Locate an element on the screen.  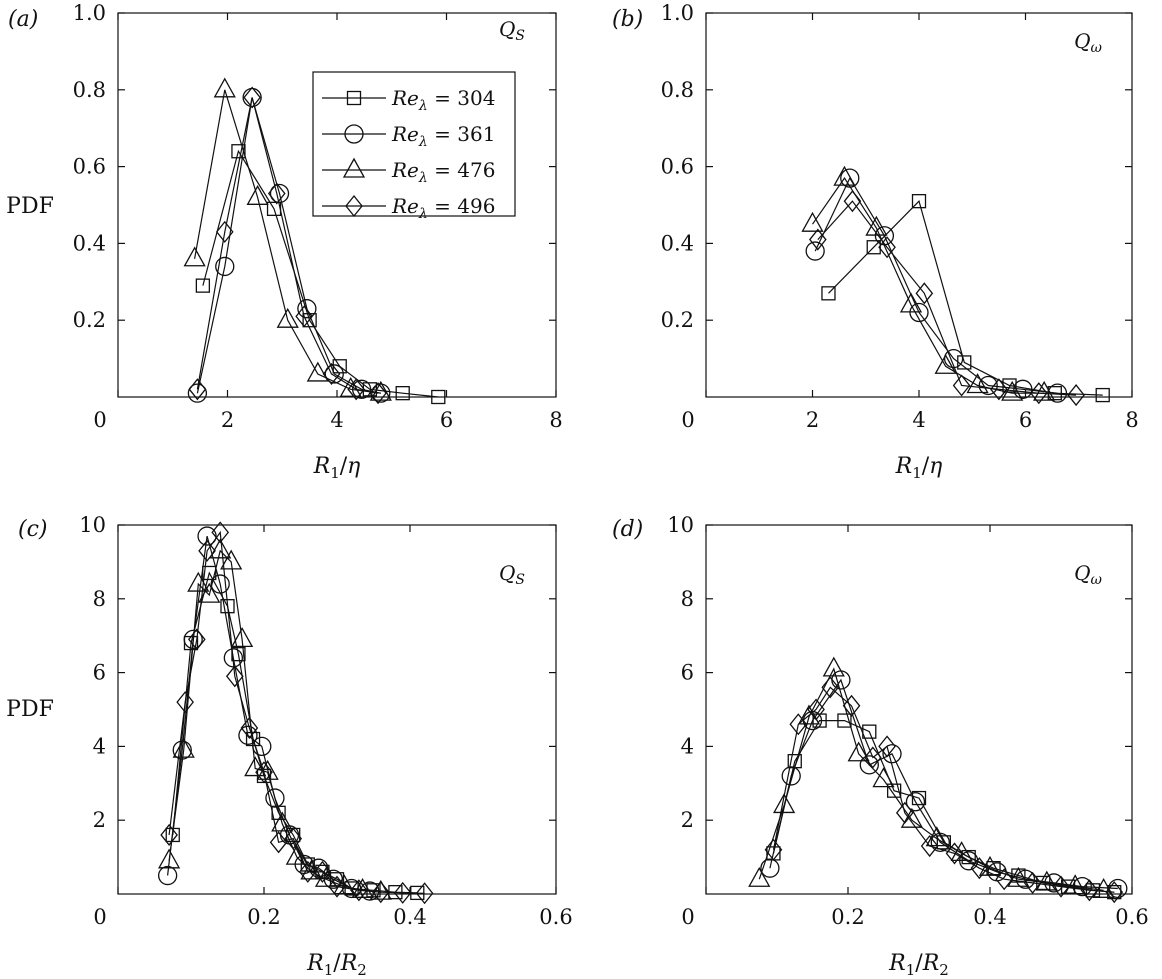
legend-entry: Reλ = 361 is located at coordinates (408, 136).